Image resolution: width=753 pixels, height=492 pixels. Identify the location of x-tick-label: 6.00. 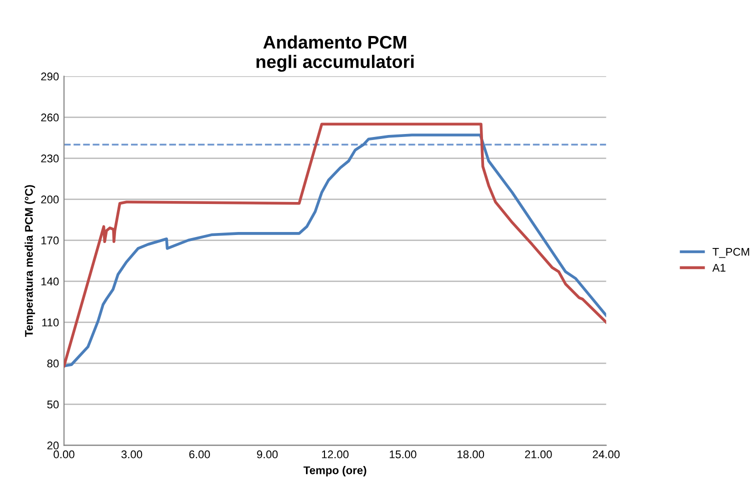
(199, 454).